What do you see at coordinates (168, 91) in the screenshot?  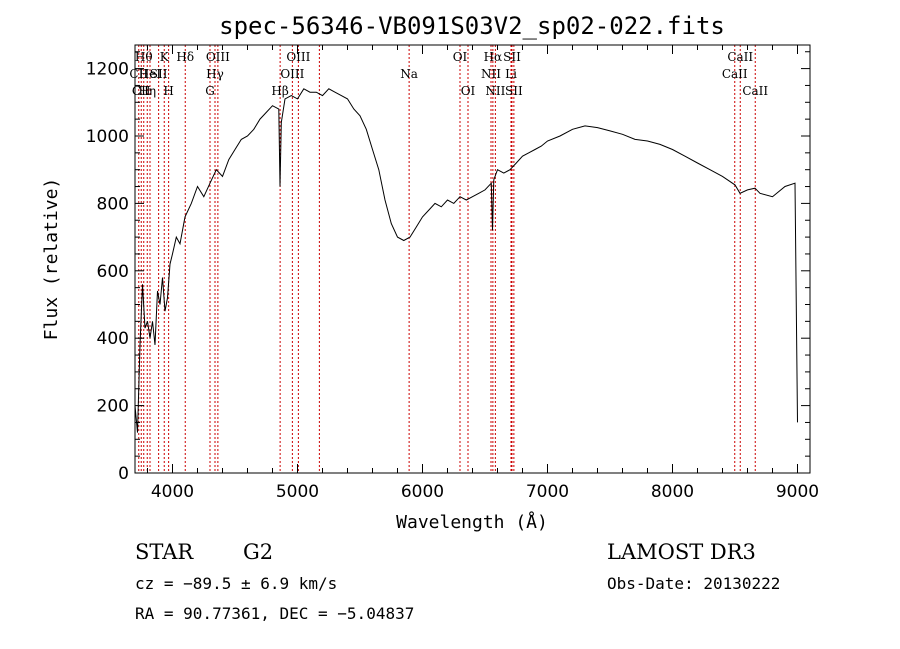 I see `line-marker-label: H` at bounding box center [168, 91].